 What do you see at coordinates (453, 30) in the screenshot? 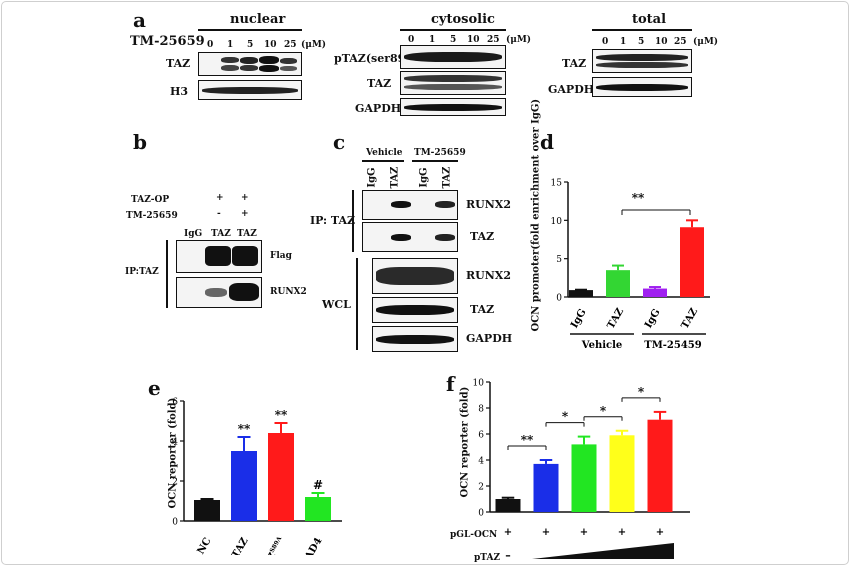
I see `cytosolic-title-underline` at bounding box center [453, 30].